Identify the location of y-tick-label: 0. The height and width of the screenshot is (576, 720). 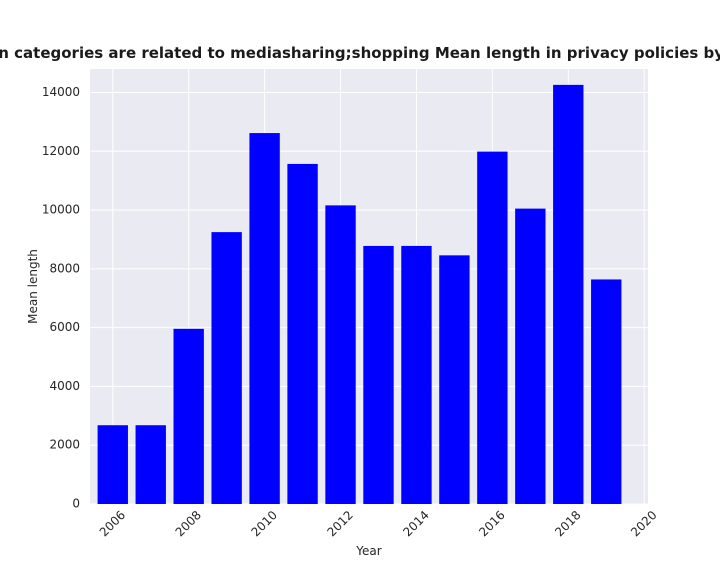
(76, 504).